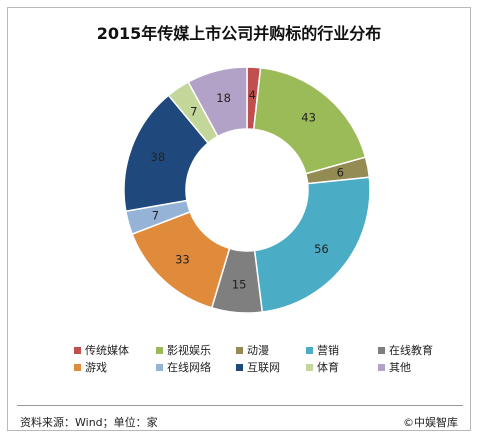 The image size is (480, 440). What do you see at coordinates (400, 367) in the screenshot?
I see `legend-label: 其他` at bounding box center [400, 367].